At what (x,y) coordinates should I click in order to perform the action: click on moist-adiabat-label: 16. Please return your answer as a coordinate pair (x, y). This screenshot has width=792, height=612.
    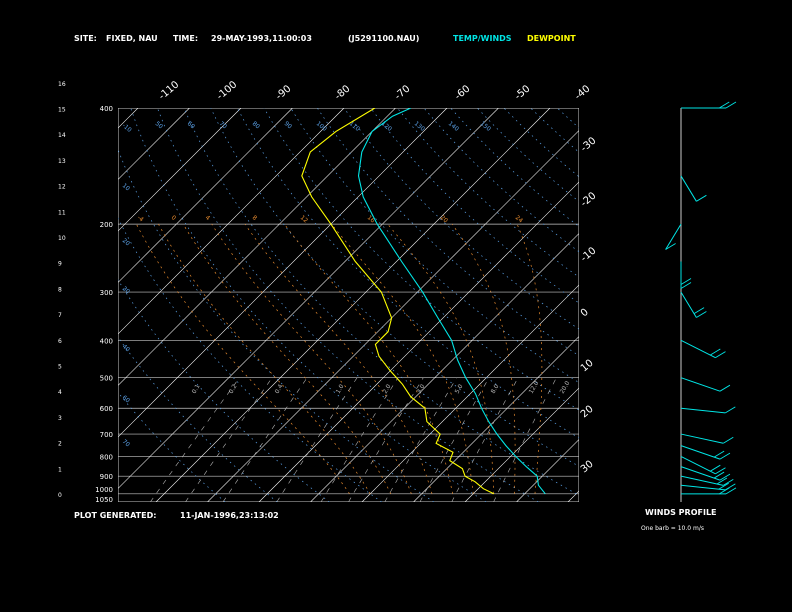
    Looking at the image, I should click on (371, 219).